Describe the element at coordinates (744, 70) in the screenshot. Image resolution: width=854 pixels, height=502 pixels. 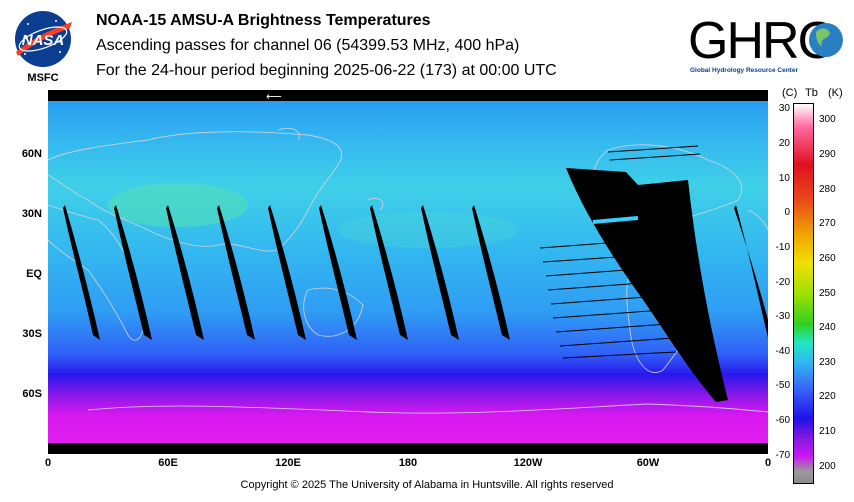
I see `ghrc-tagline: Global Hydrology Resource Center` at that location.